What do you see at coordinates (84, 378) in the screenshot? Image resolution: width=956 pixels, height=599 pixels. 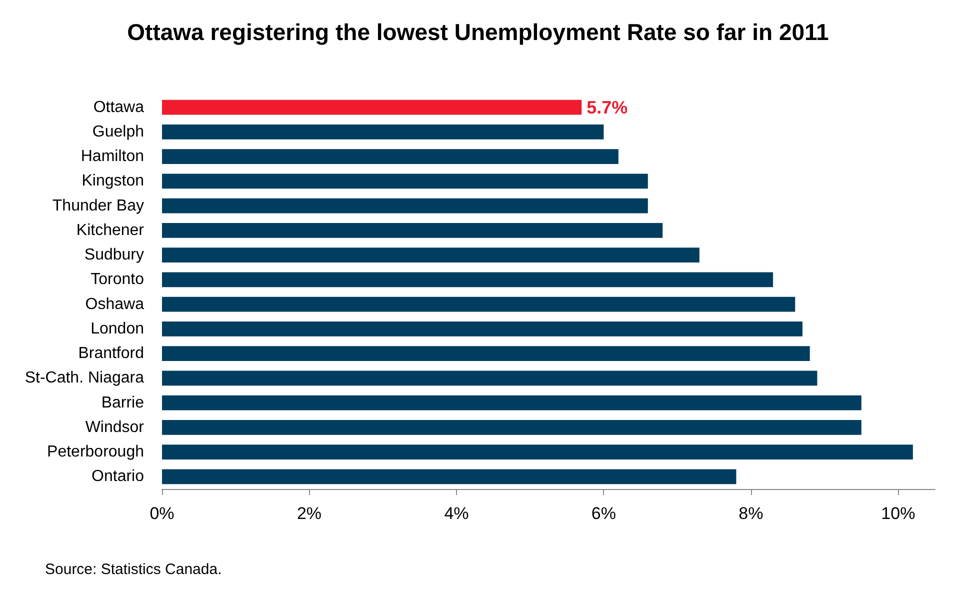 I see `y-tick-label: St-Cath. Niagara` at bounding box center [84, 378].